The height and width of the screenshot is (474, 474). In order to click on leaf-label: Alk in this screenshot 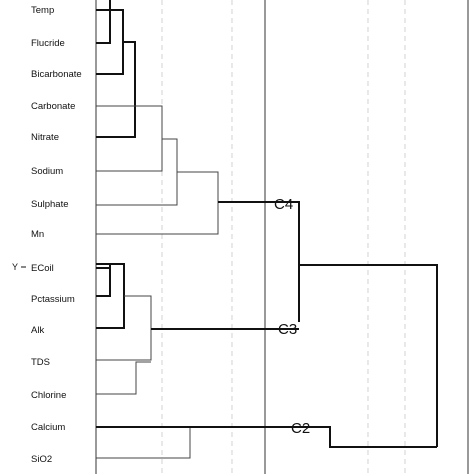, I will do `click(37, 330)`.